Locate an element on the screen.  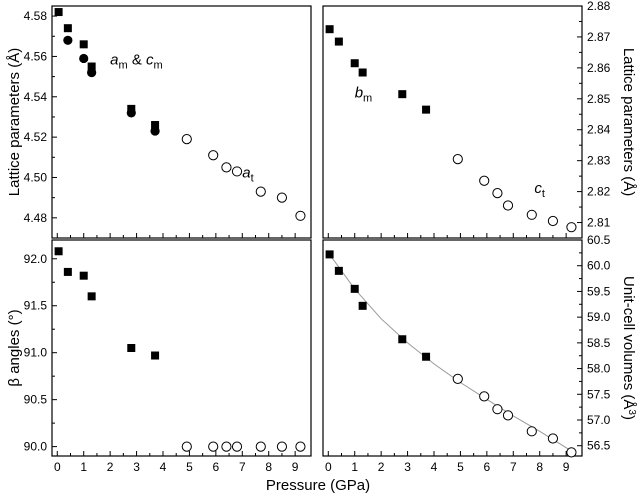
y-tick-label: 90.5 is located at coordinates (36, 400).